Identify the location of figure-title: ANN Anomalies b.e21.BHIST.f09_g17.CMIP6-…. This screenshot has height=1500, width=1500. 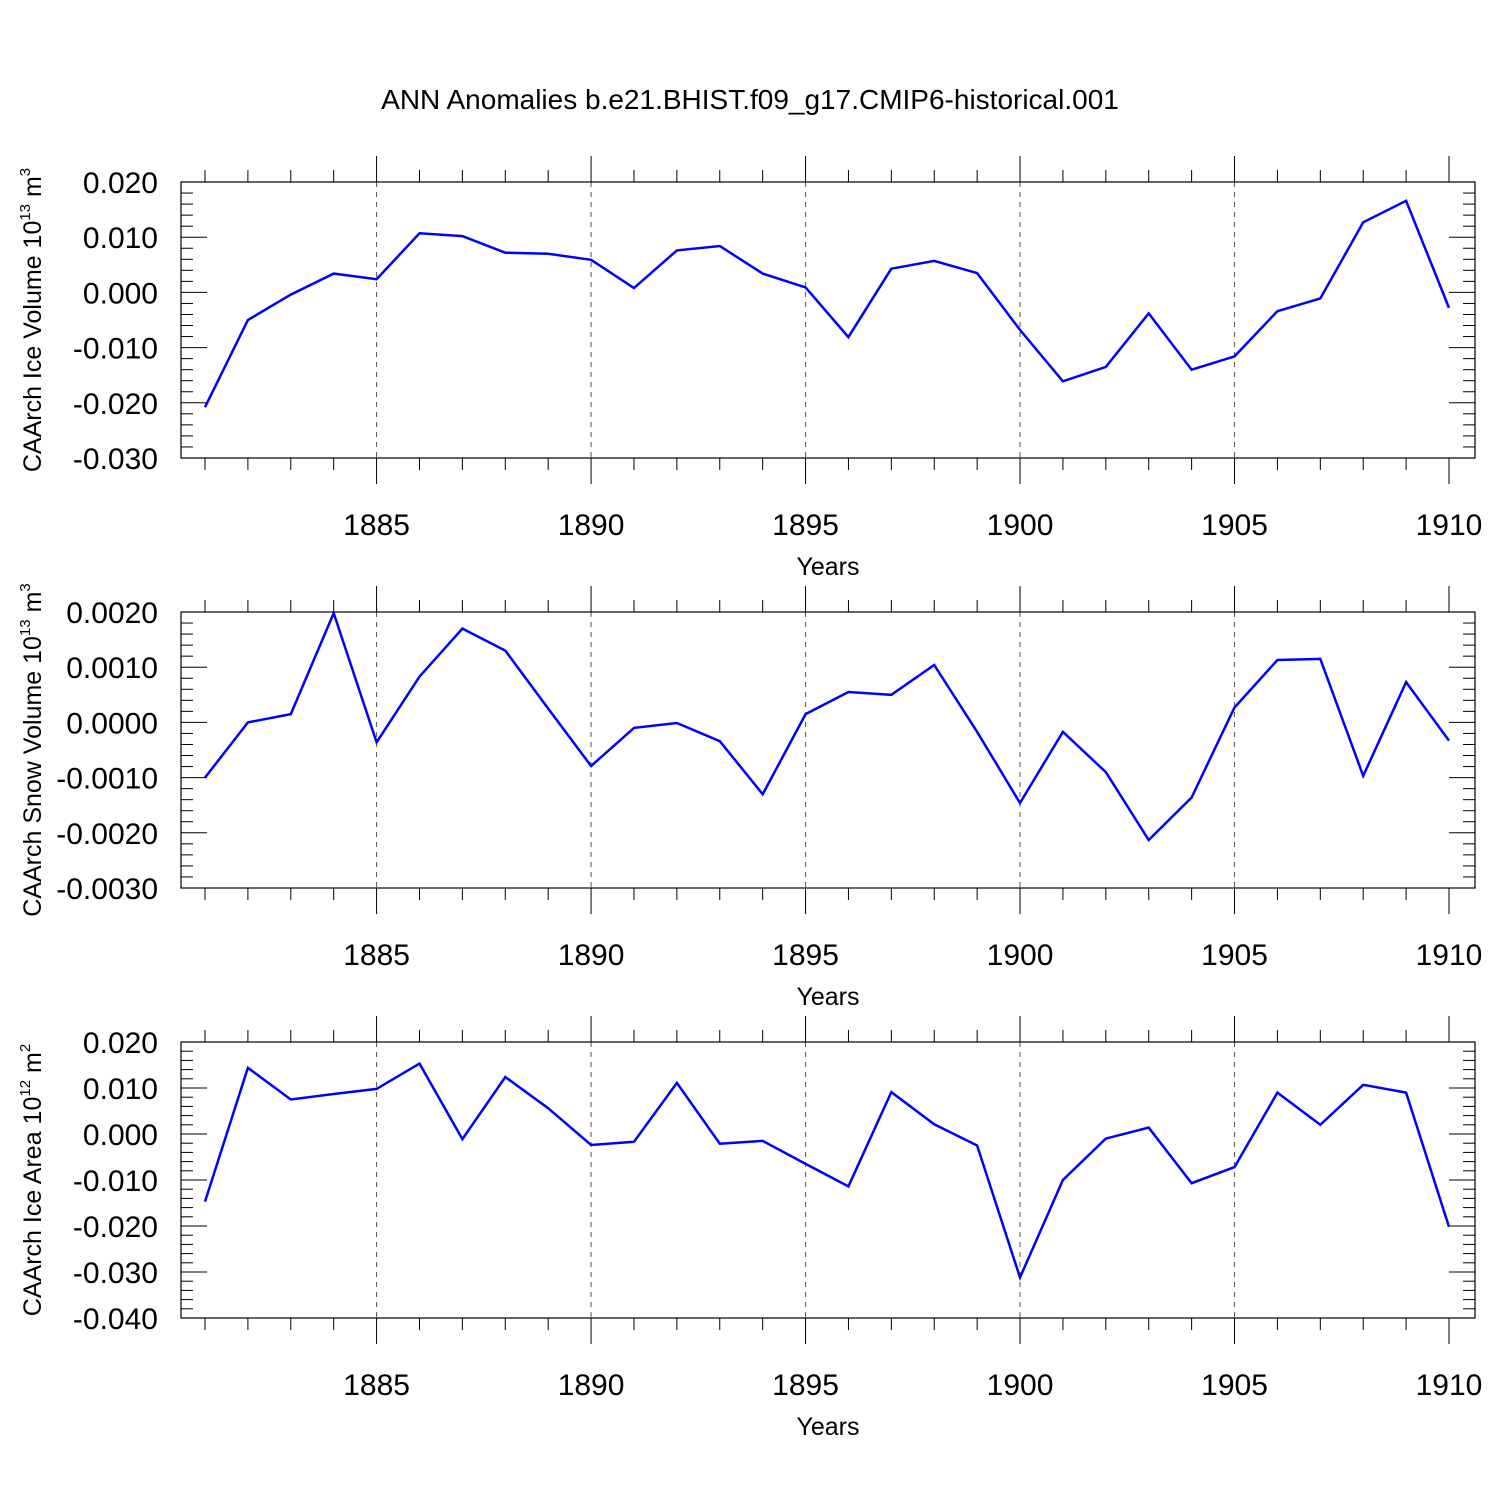
(750, 99).